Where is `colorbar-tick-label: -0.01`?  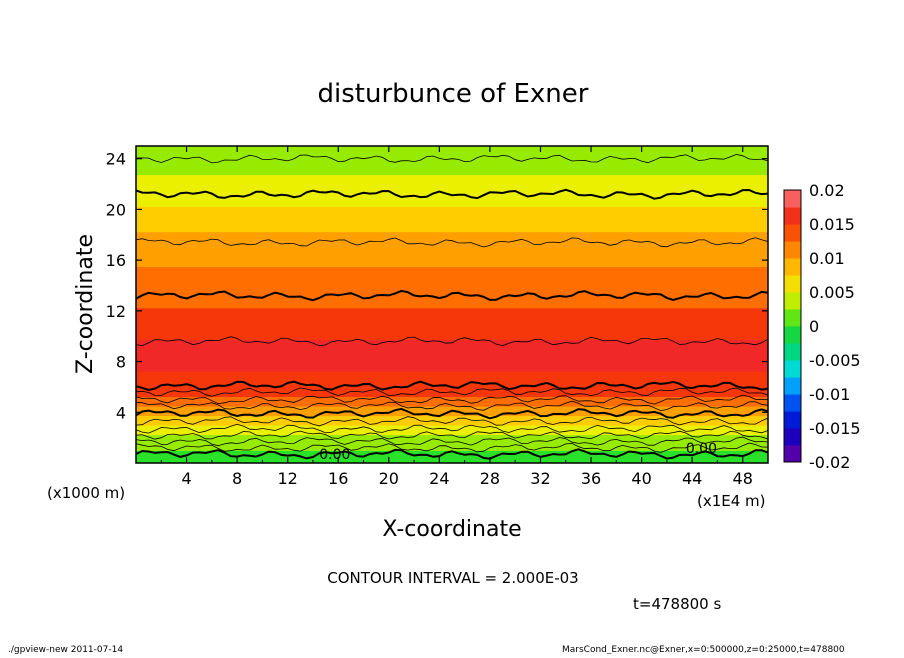
colorbar-tick-label: -0.01 is located at coordinates (829, 394).